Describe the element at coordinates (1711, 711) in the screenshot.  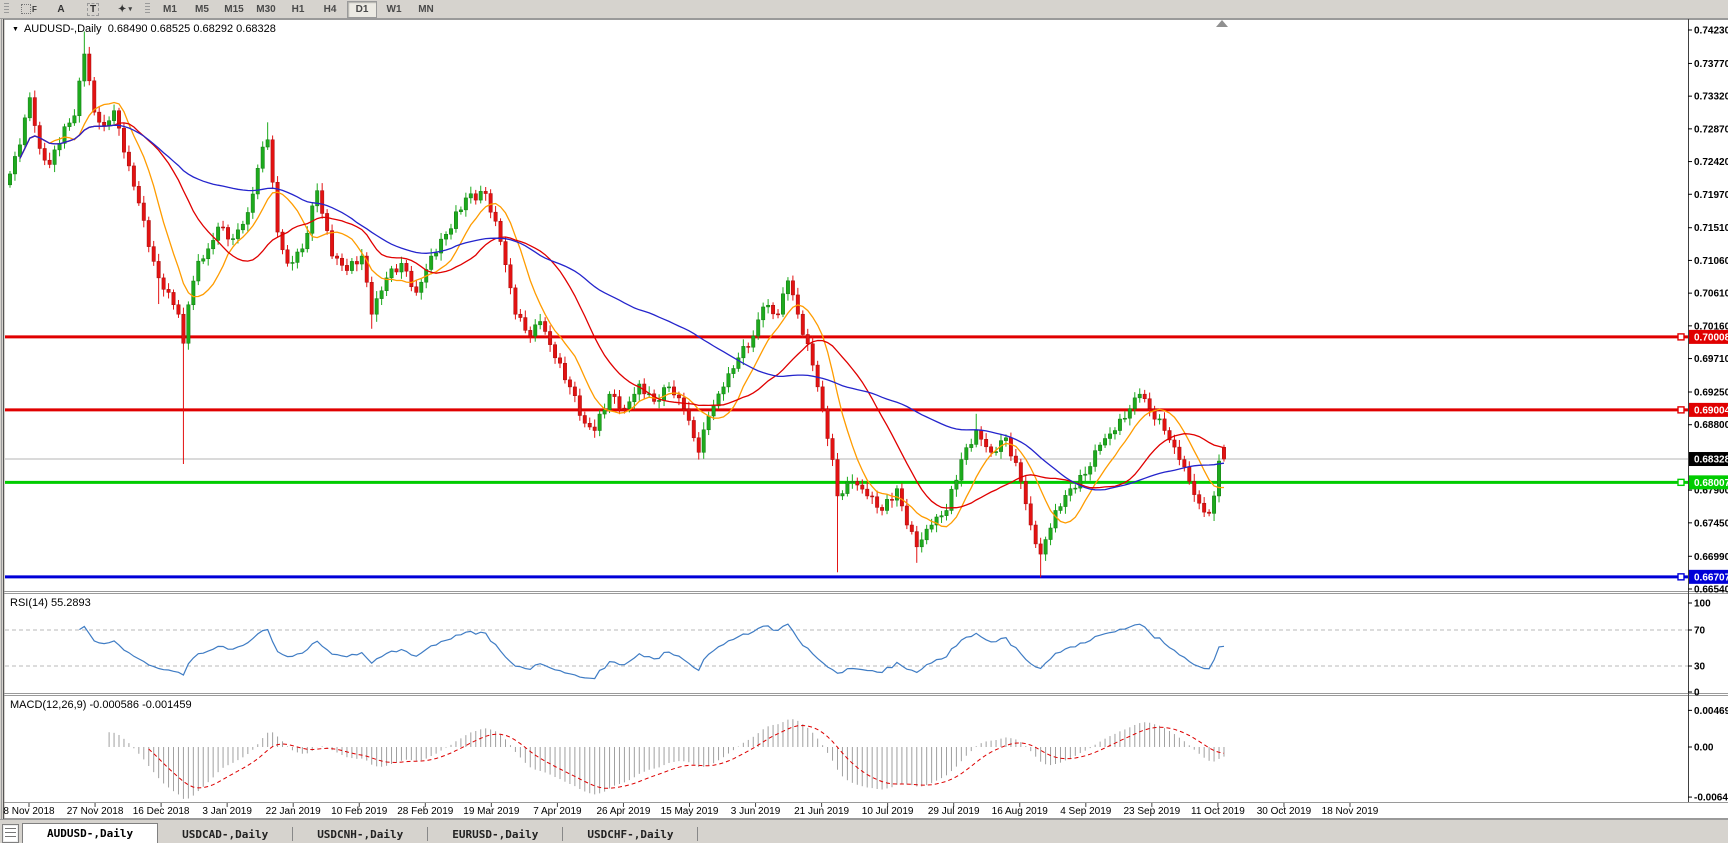
I see `svg-text: 0.004696` at that location.